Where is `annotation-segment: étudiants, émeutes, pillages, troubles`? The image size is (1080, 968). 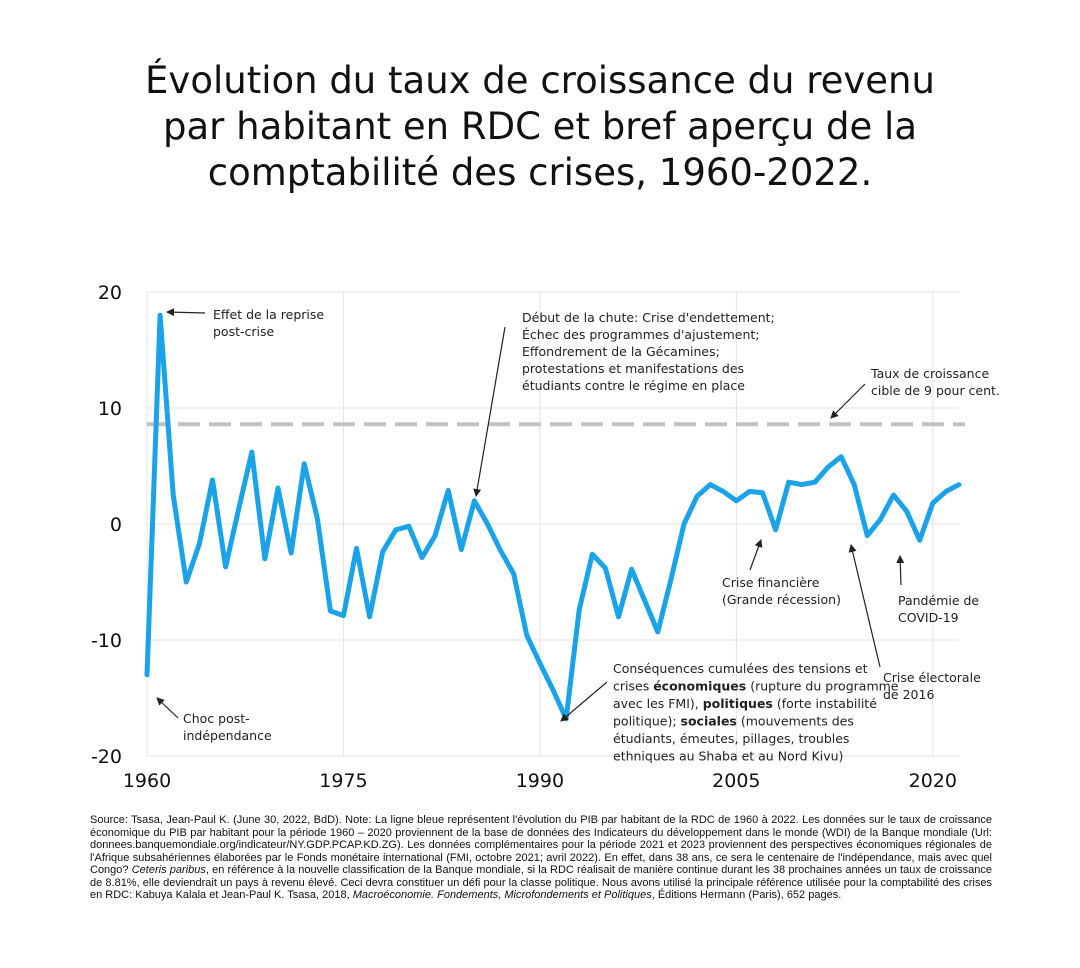 annotation-segment: étudiants, émeutes, pillages, troubles is located at coordinates (731, 738).